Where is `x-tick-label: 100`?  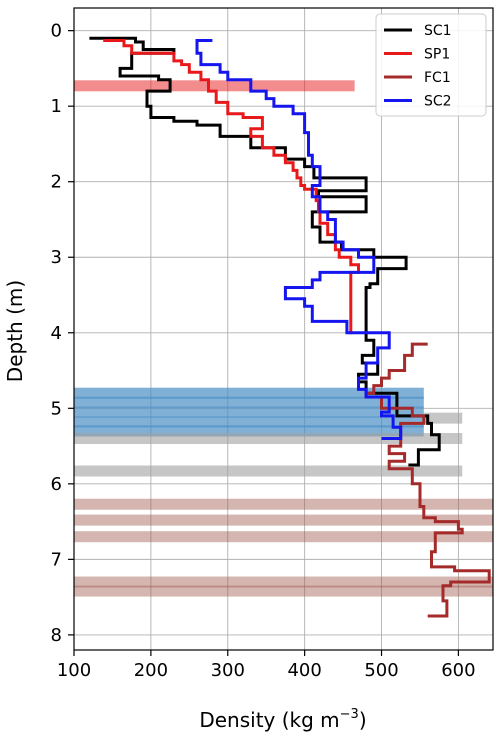 x-tick-label: 100 is located at coordinates (74, 670).